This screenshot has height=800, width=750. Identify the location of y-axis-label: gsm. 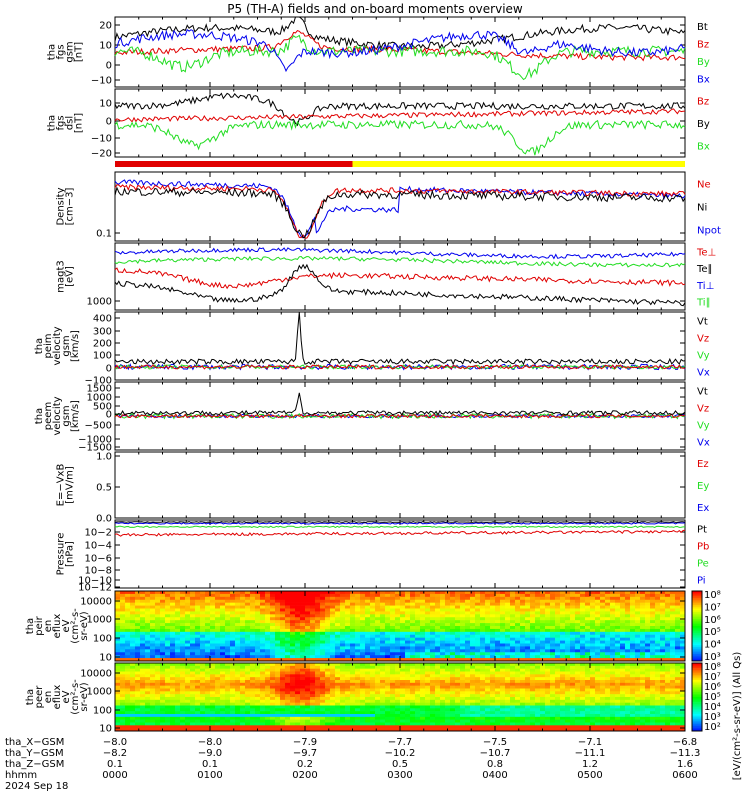
(70, 51).